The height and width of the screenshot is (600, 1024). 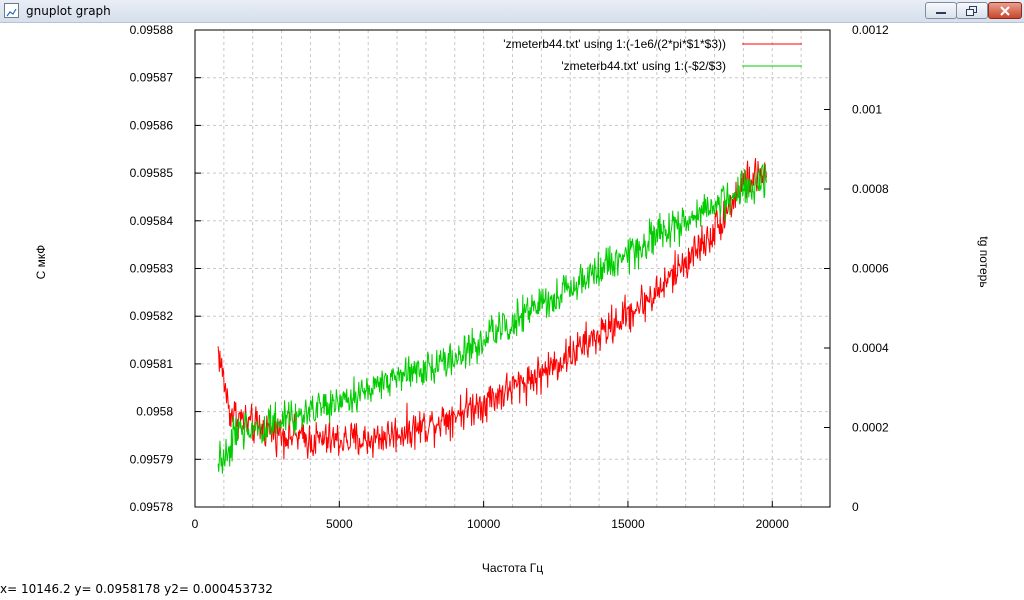 I want to click on y-tick-label: 0.09584, so click(x=152, y=221).